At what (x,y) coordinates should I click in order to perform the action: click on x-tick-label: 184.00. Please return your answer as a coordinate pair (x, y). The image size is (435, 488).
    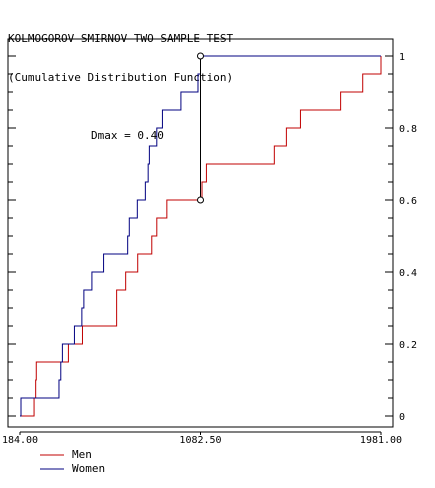
    Looking at the image, I should click on (20, 440).